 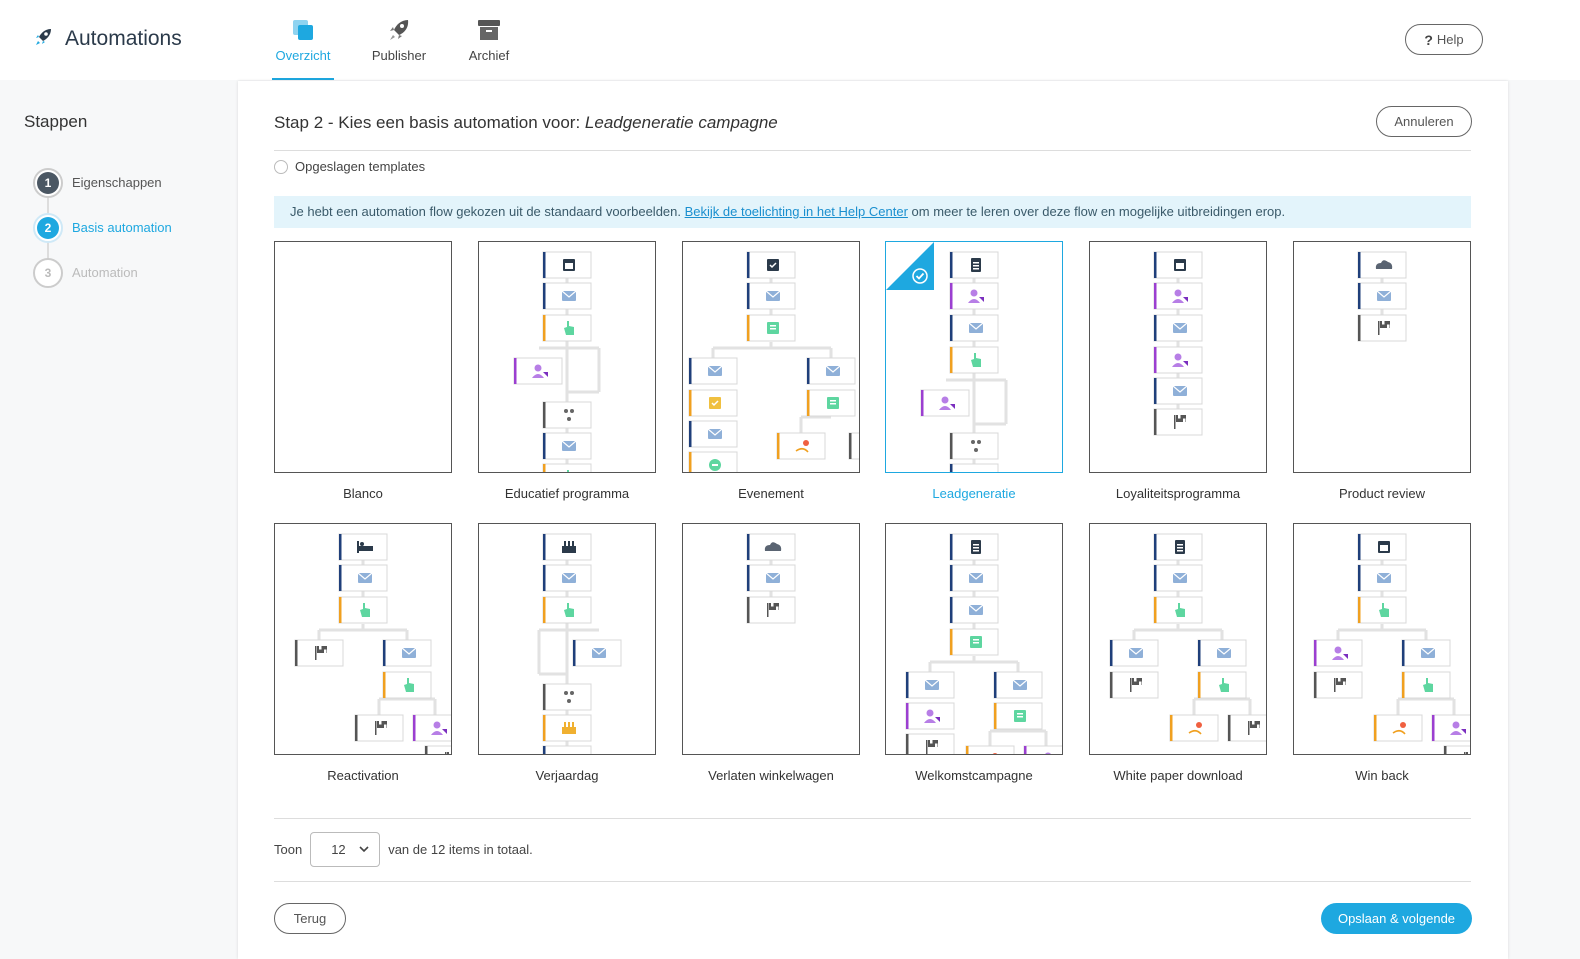 What do you see at coordinates (1424, 121) in the screenshot?
I see `cancel-button: Annuleren` at bounding box center [1424, 121].